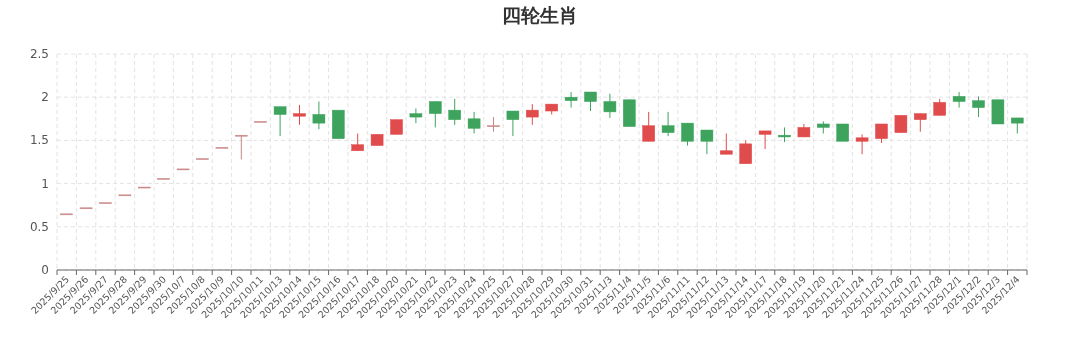 The width and height of the screenshot is (1080, 360). What do you see at coordinates (45, 183) in the screenshot?
I see `y-tick-label: 1` at bounding box center [45, 183].